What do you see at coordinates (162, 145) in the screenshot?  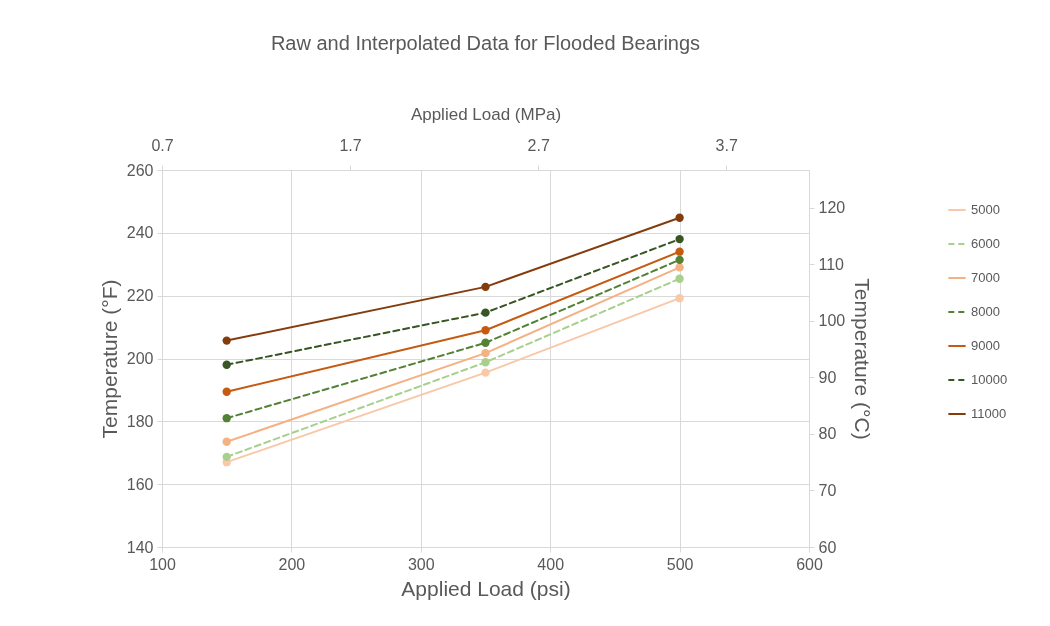 I see `x2-tick-label: 0.7` at bounding box center [162, 145].